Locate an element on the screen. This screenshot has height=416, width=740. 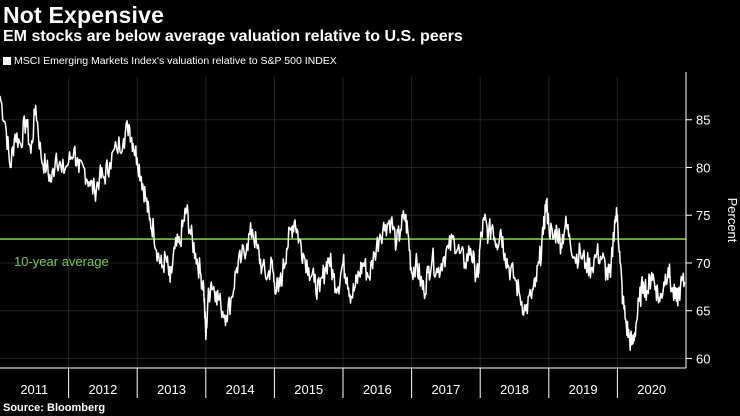
y-tick-label: 75 is located at coordinates (703, 215).